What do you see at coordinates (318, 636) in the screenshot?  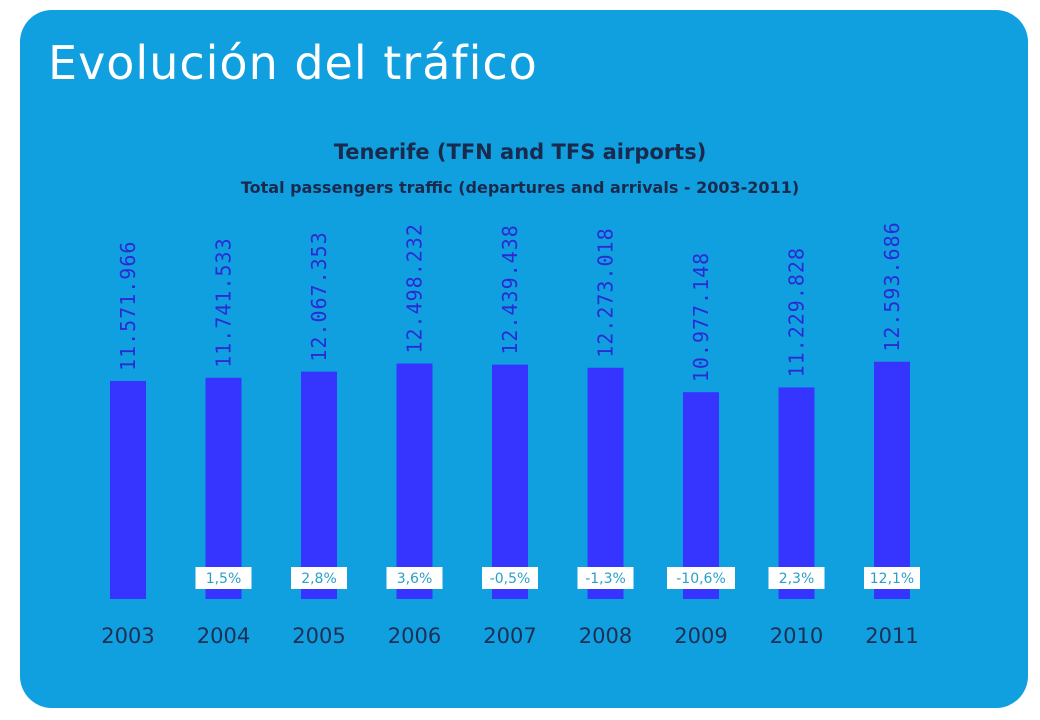 I see `year-label-2005: 2005` at bounding box center [318, 636].